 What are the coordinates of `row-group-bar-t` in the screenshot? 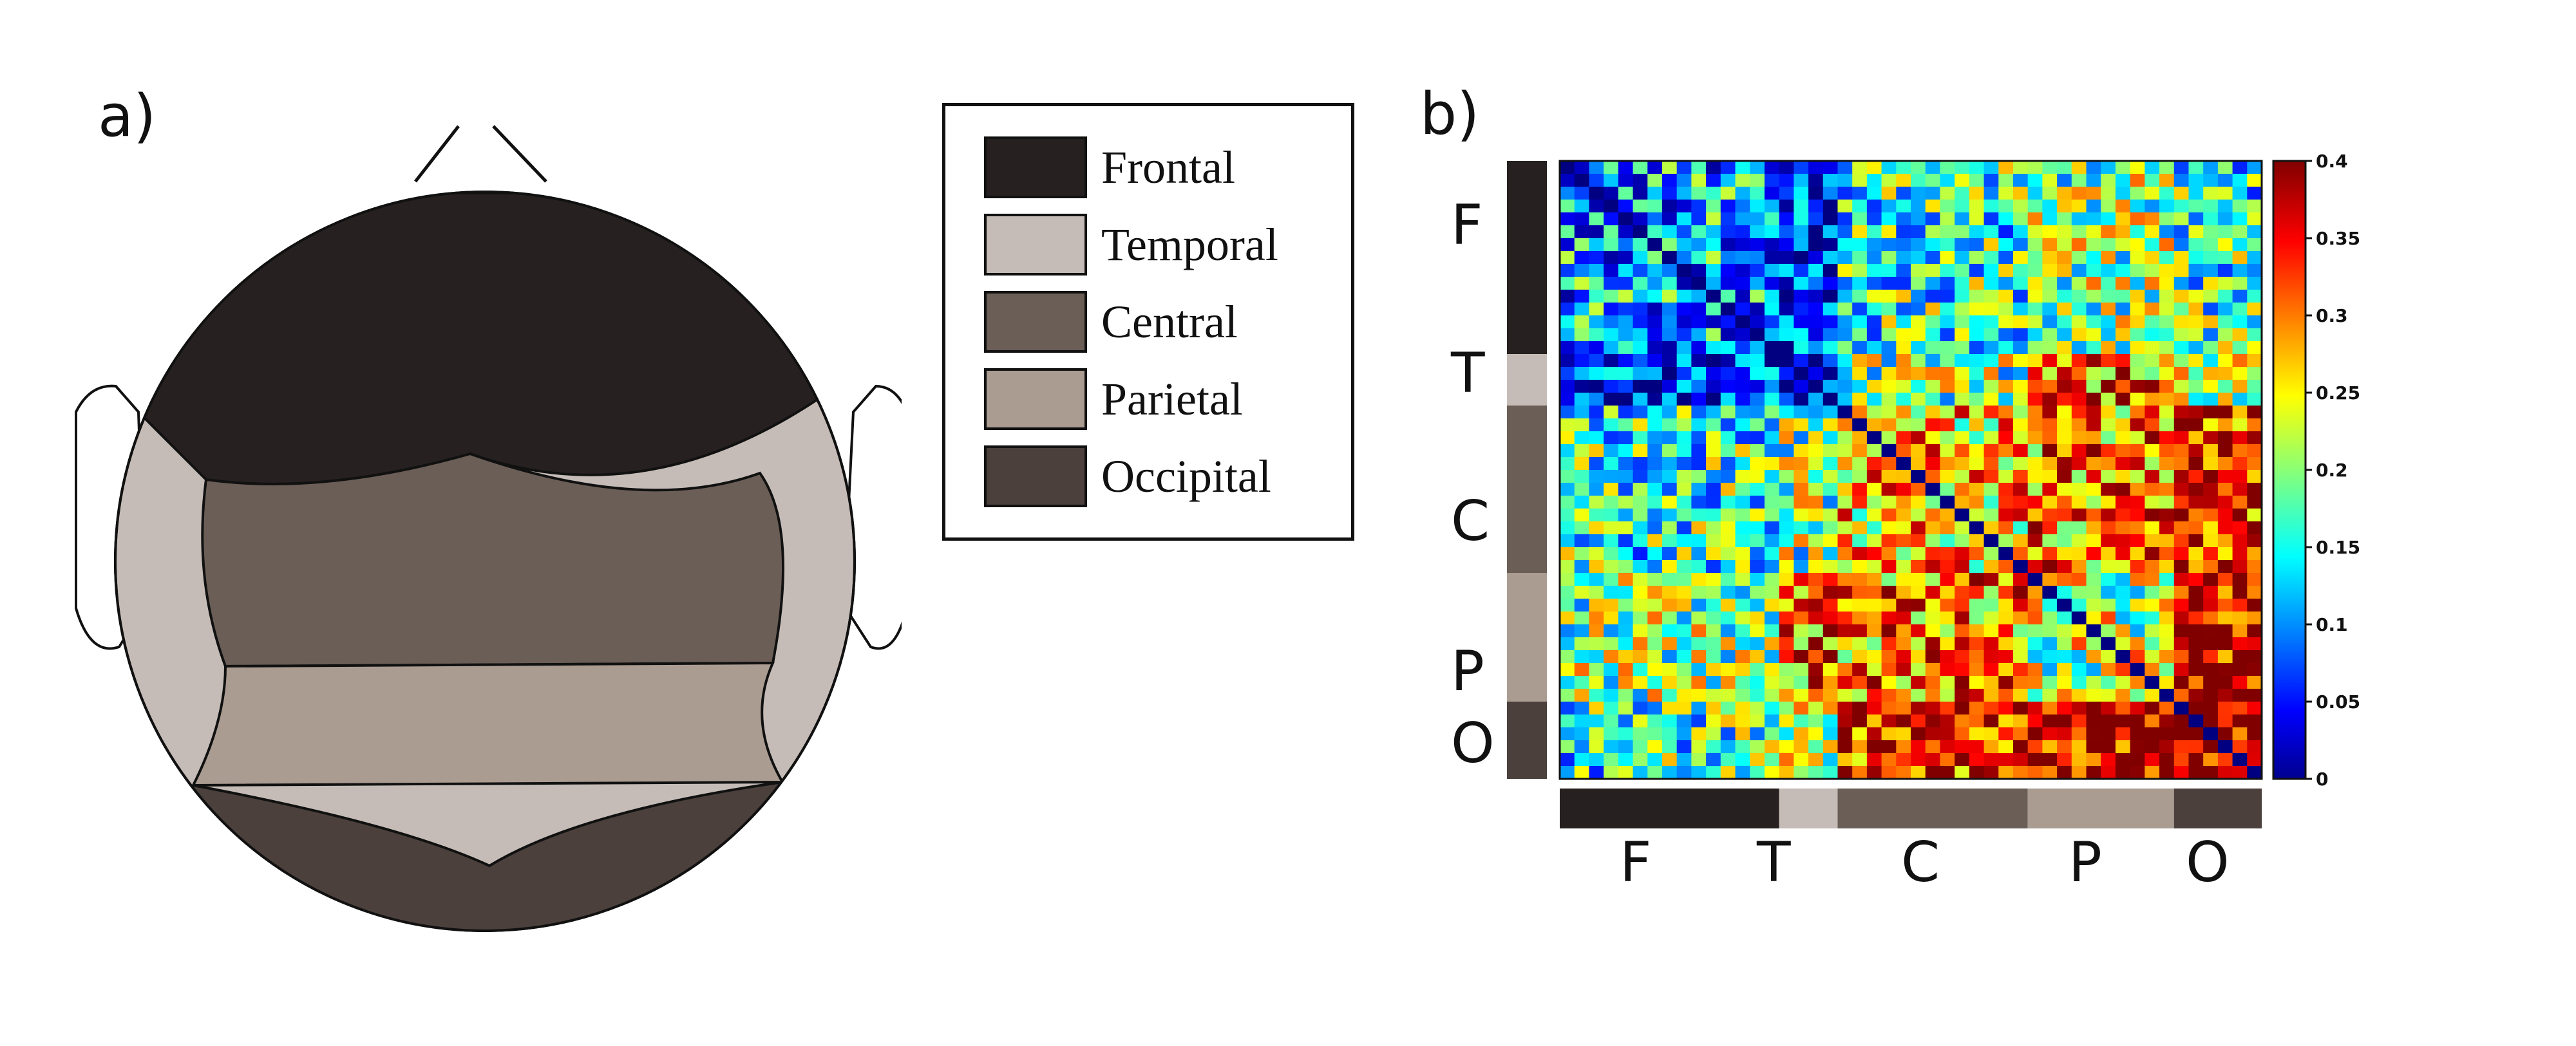 It's located at (1527, 380).